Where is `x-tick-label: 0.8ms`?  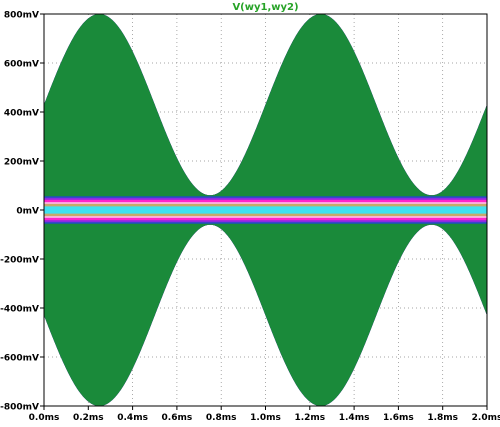
x-tick-label: 0.8ms is located at coordinates (221, 418).